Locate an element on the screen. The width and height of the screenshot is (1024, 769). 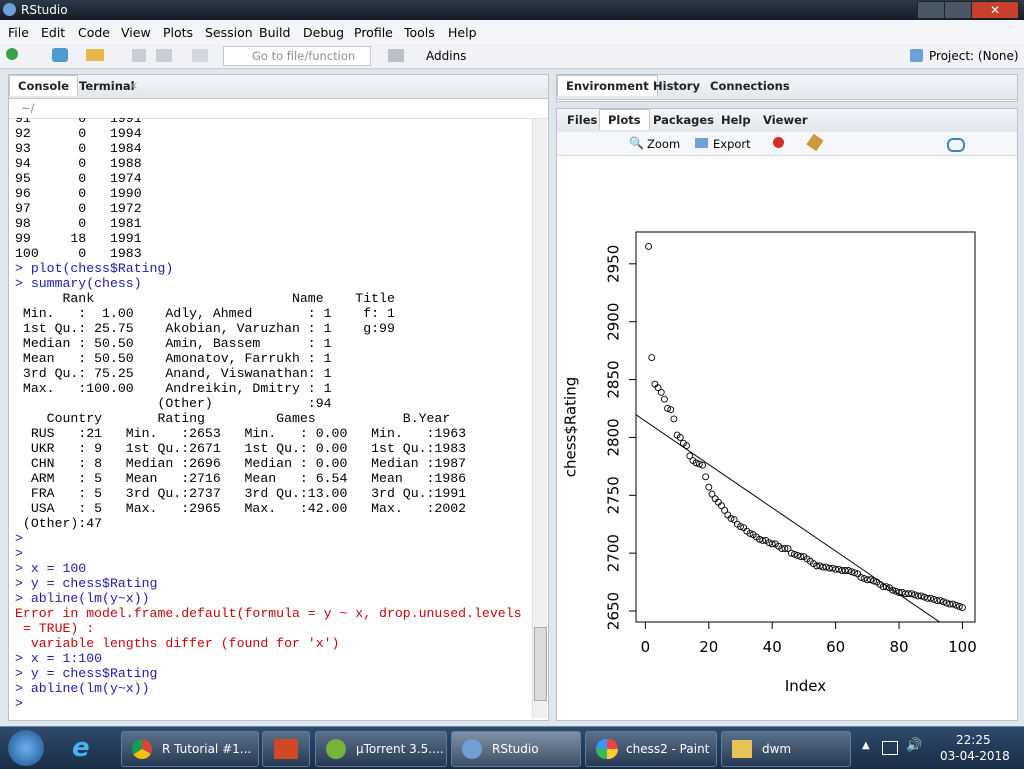
close-button: ✕ is located at coordinates (995, 10).